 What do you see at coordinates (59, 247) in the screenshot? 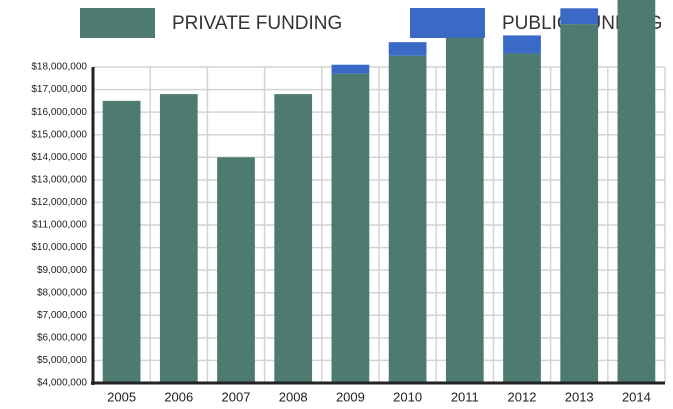
I see `y-tick-label: $10,000,000` at bounding box center [59, 247].